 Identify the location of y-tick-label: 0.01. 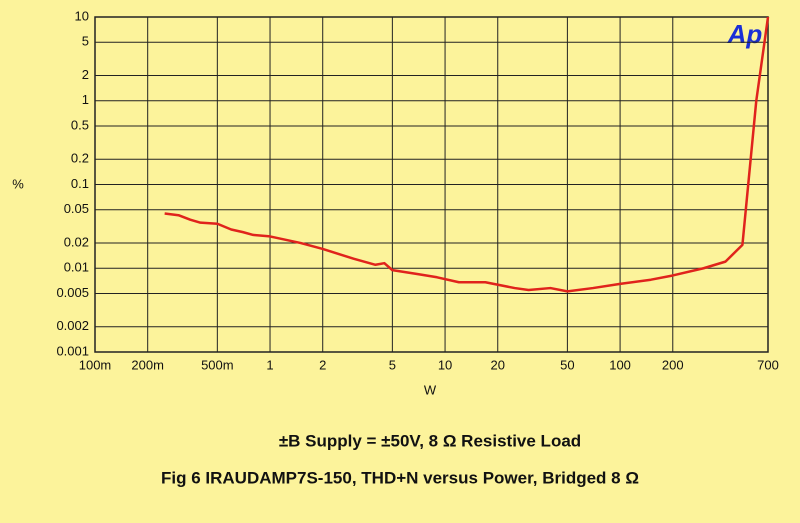
(76, 267).